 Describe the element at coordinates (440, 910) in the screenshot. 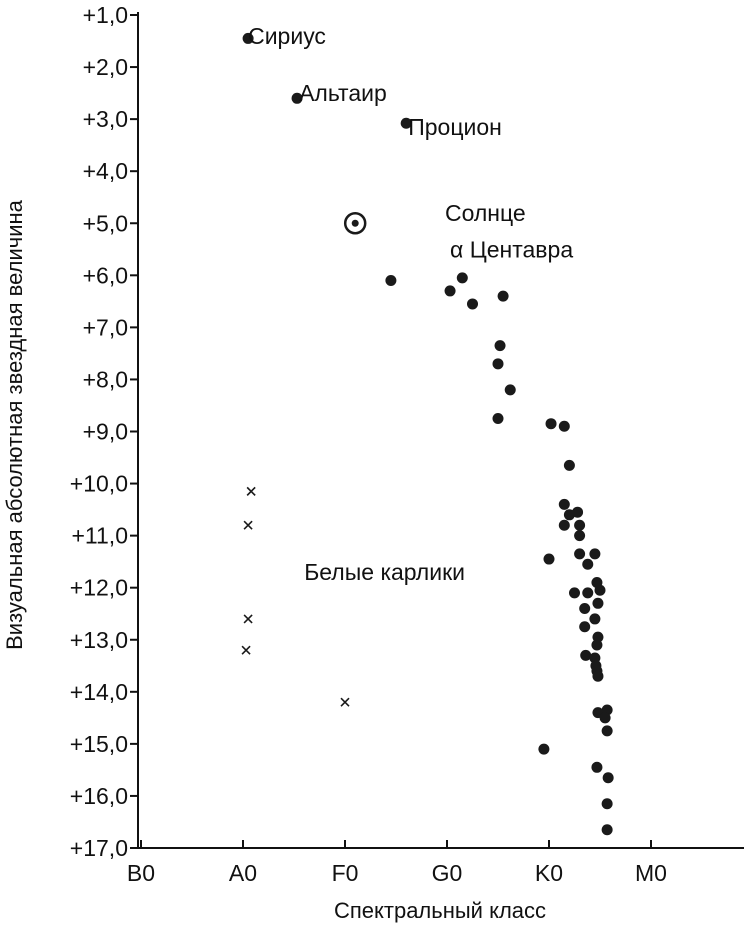

I see `x-axis-title: Спектральный класс` at that location.